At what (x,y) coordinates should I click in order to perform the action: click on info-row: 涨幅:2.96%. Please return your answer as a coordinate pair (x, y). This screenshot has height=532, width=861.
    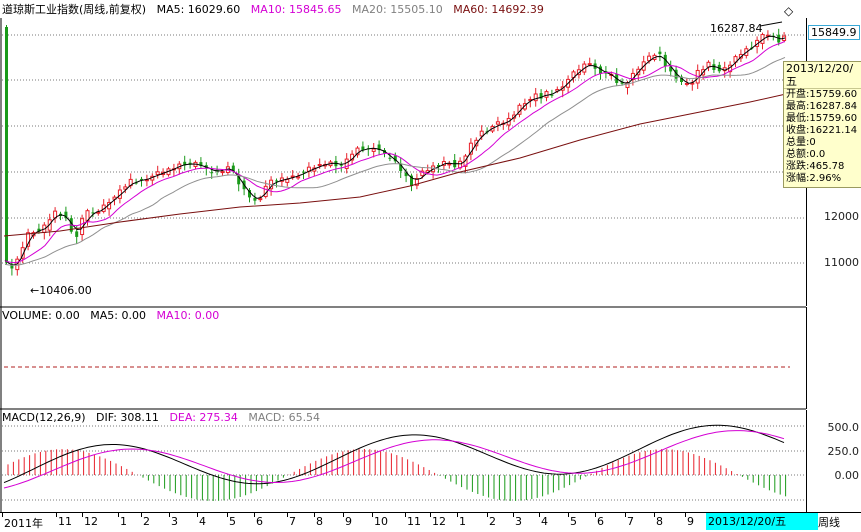
    Looking at the image, I should click on (822, 179).